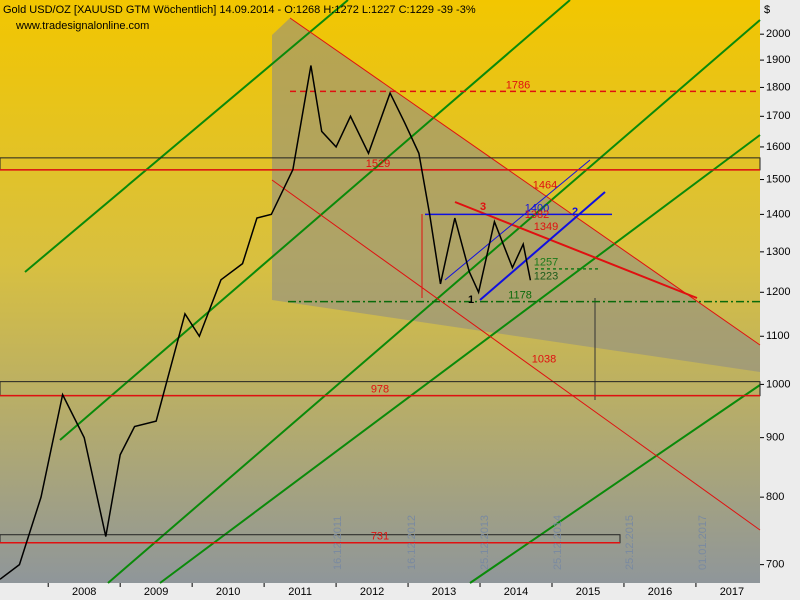  What do you see at coordinates (546, 263) in the screenshot?
I see `level-label: 1257` at bounding box center [546, 263].